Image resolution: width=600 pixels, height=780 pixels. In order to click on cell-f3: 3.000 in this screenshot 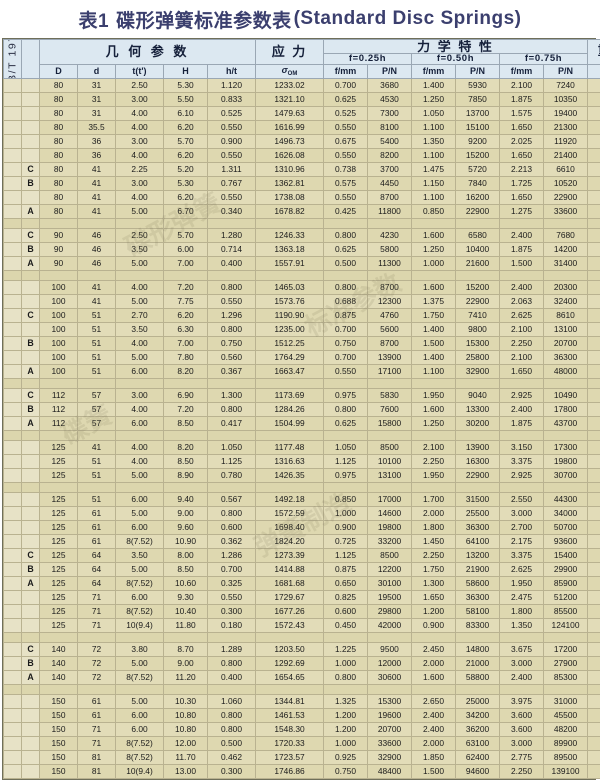, I will do `click(522, 663)`.